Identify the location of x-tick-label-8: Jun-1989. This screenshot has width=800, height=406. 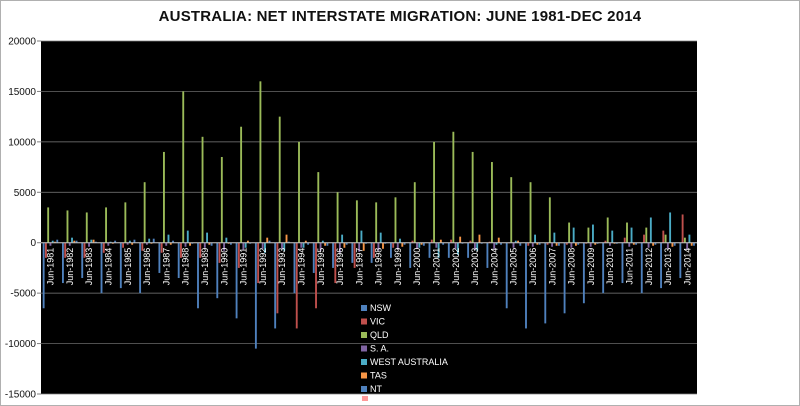
(205, 267).